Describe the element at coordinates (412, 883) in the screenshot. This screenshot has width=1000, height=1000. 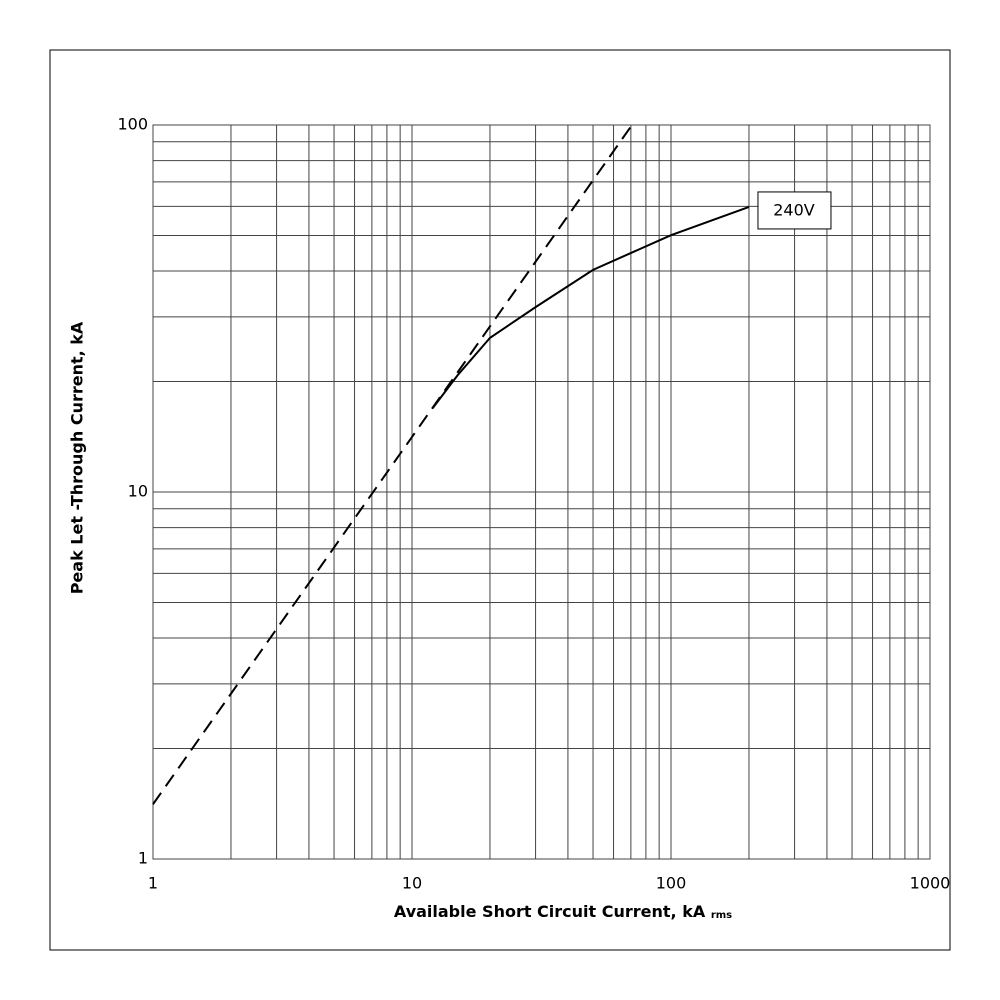
I see `x-tick-label: 10` at that location.